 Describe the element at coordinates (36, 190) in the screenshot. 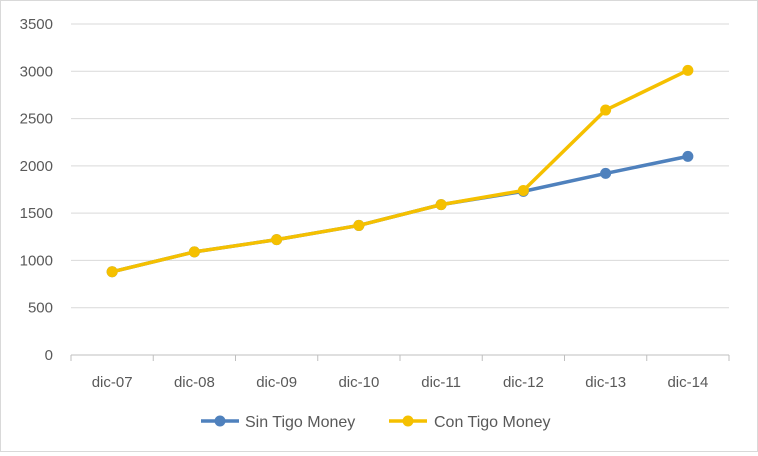

I see `y-axis-tick-labels: 0 500 1000 1500 2000 2500 3000 3500` at that location.